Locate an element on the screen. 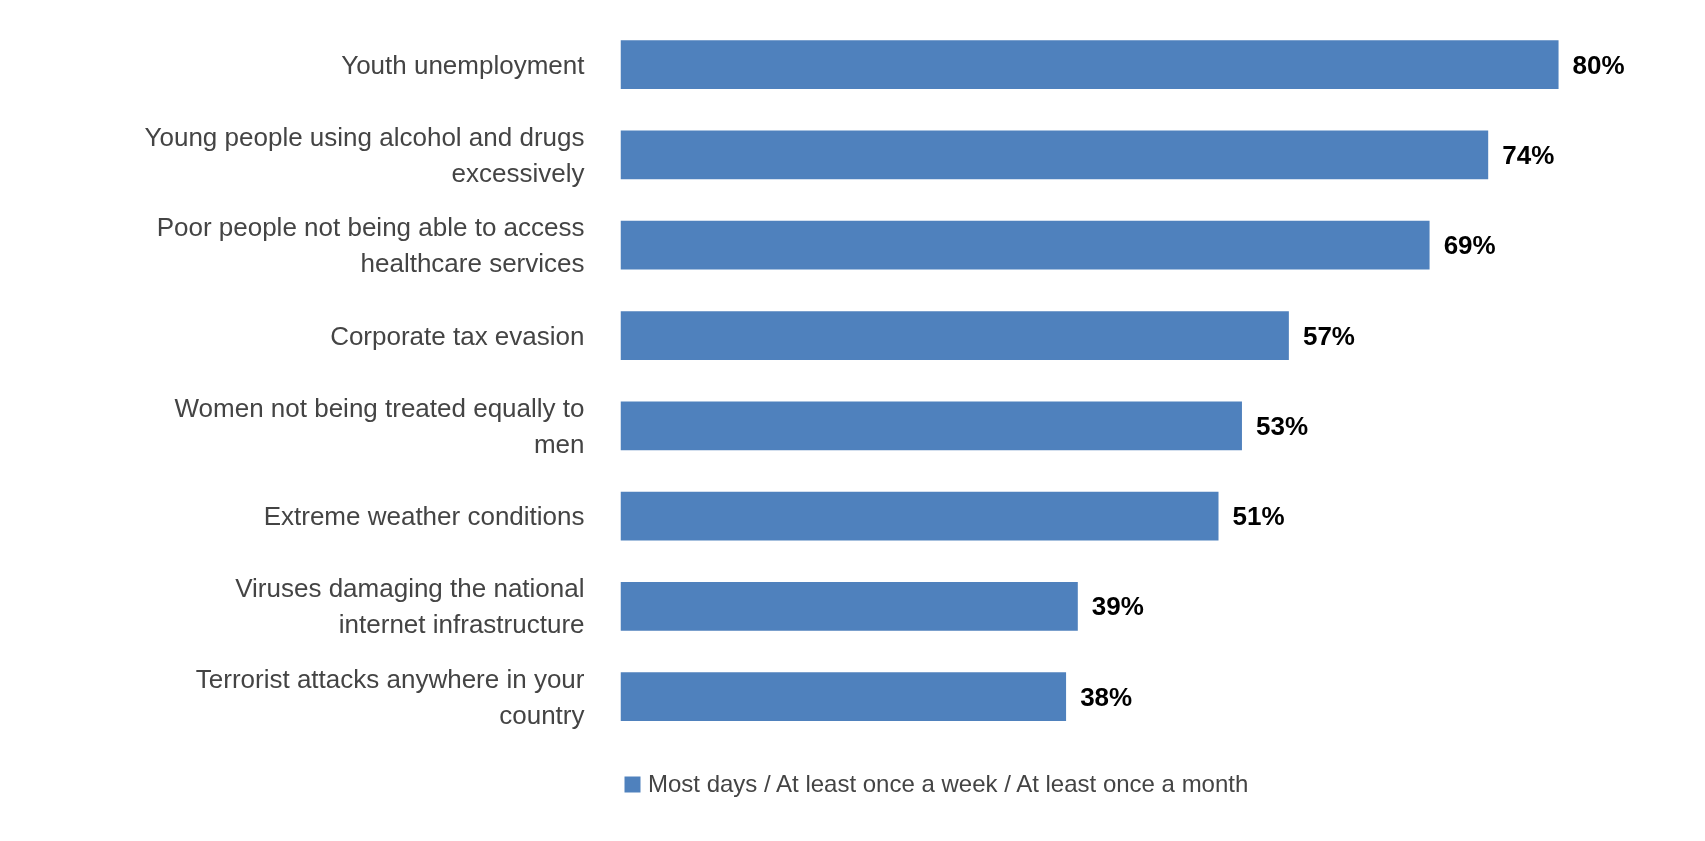 The image size is (1705, 841). y-tick-label: Young people using alcohol and drugs excessively is located at coordinates (364, 154).